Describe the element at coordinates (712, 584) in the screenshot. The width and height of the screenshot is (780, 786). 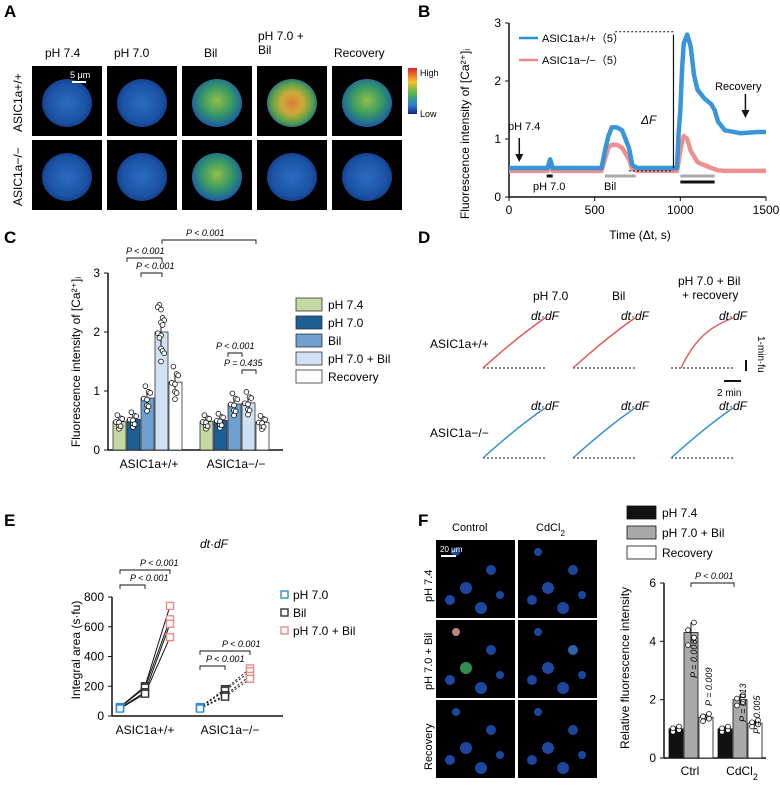
I see `f-sig-bracket` at that location.